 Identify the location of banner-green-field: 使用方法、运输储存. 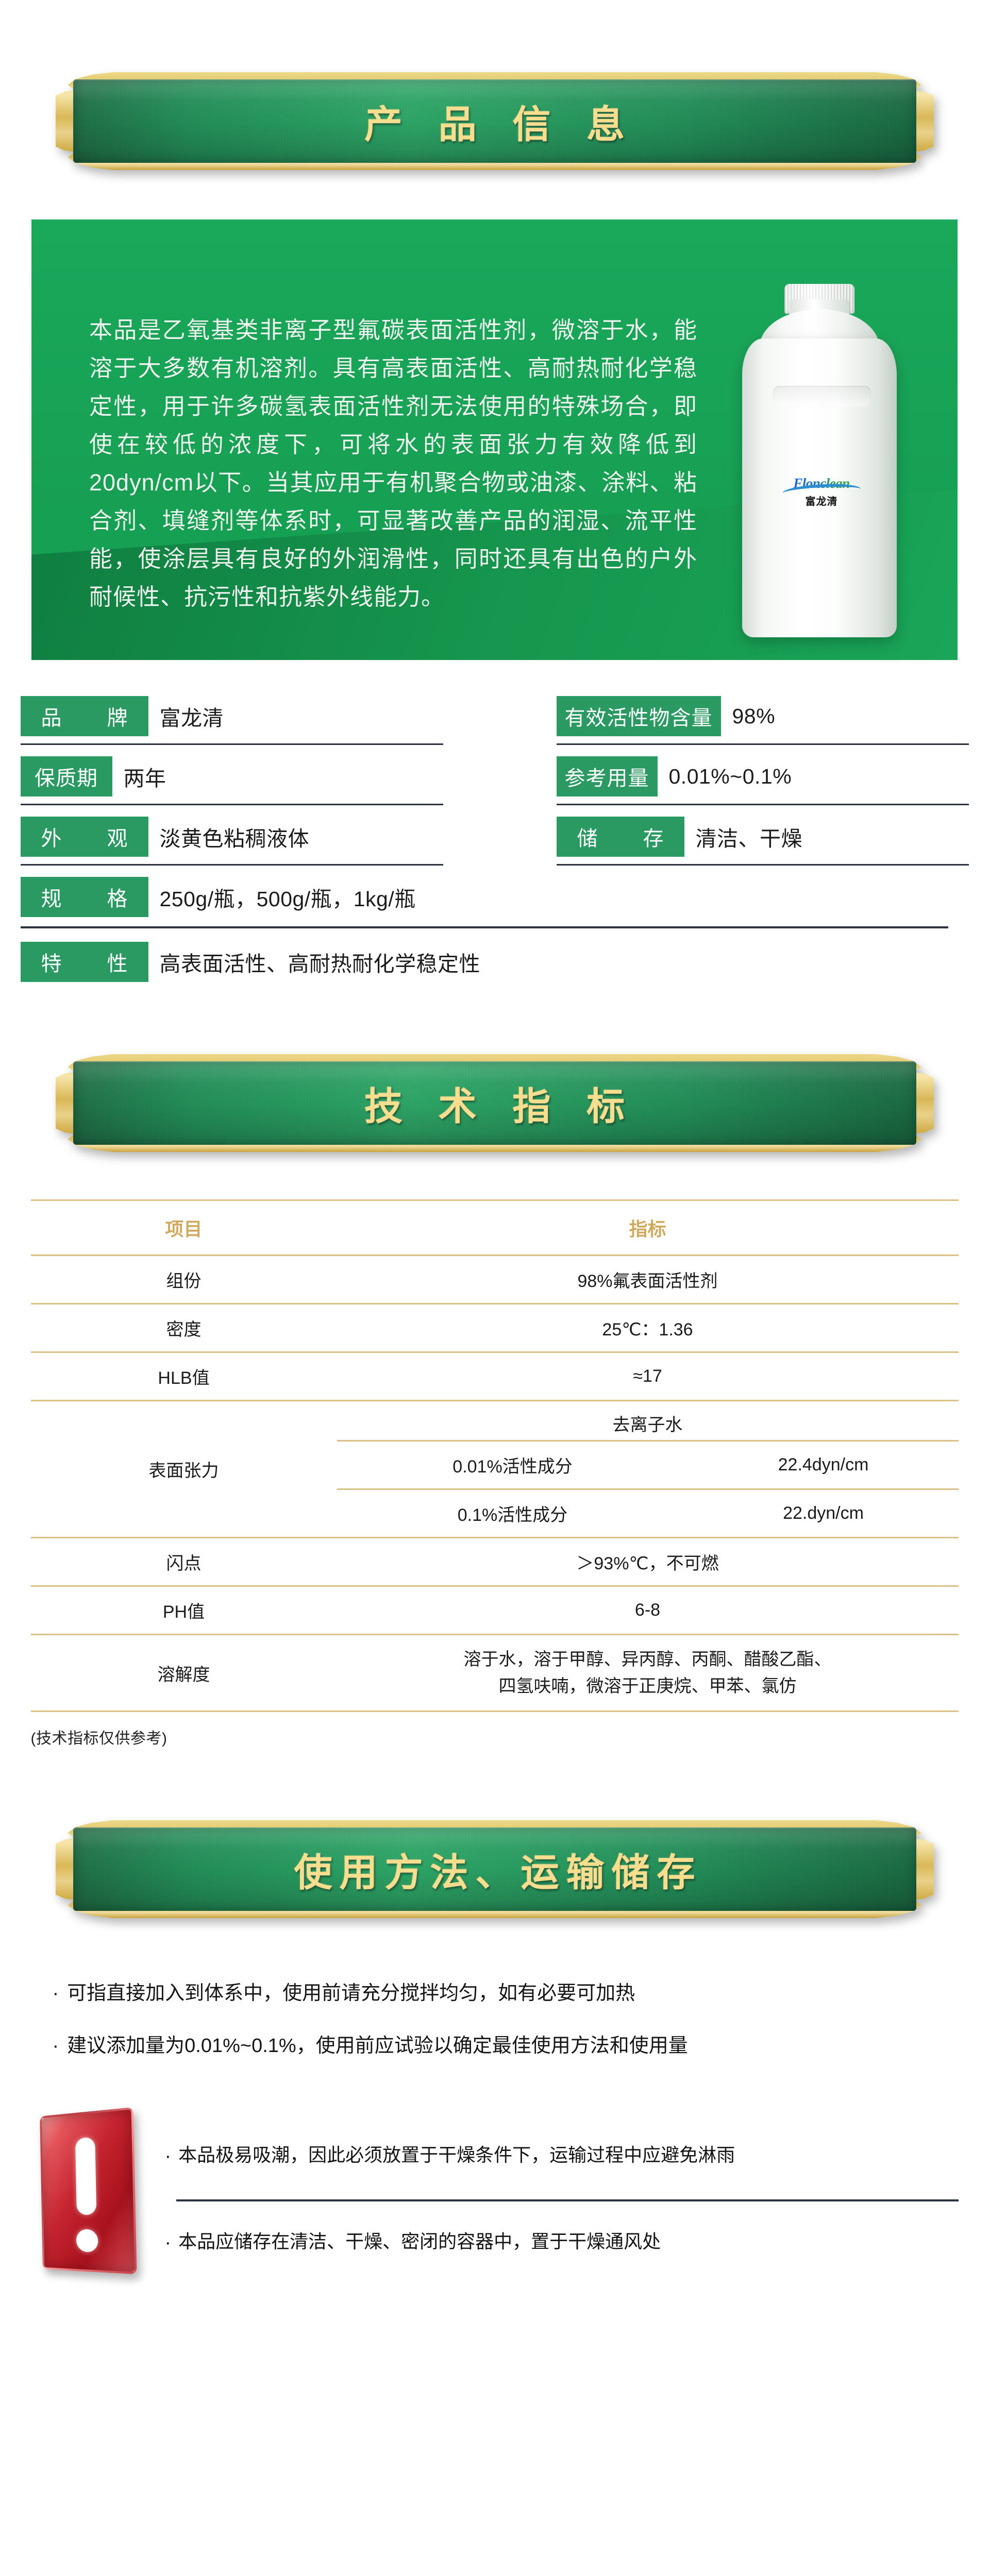
(494, 1869).